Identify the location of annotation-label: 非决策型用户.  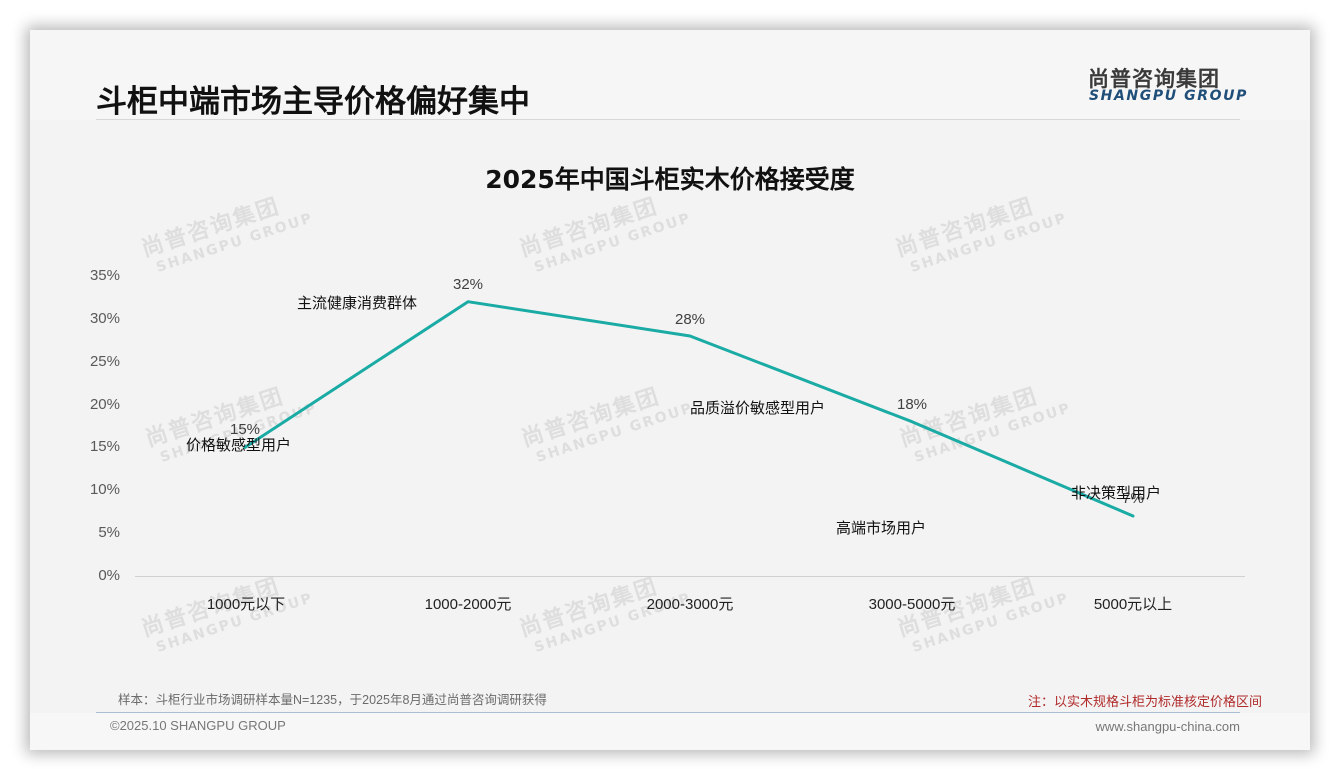
(1116, 493).